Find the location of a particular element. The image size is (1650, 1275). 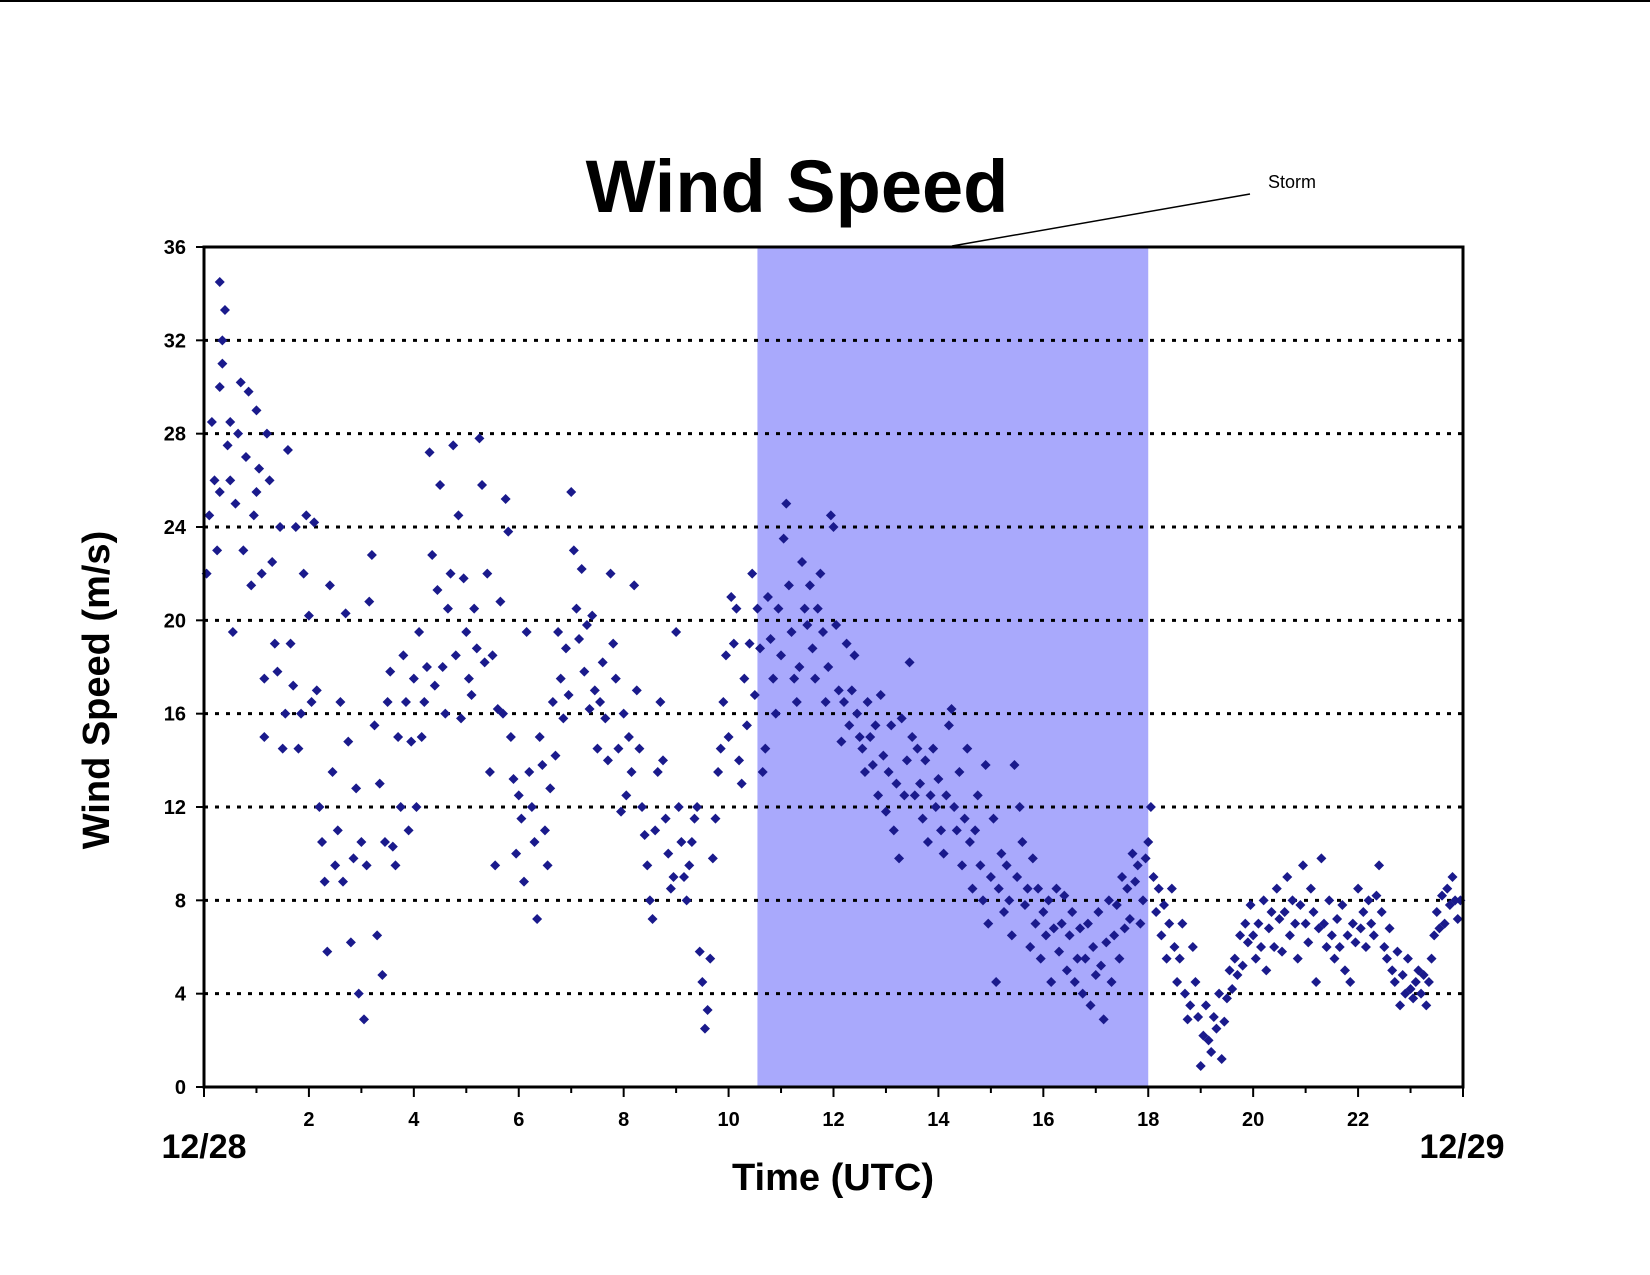

y-tick-label: 12 is located at coordinates (175, 808).